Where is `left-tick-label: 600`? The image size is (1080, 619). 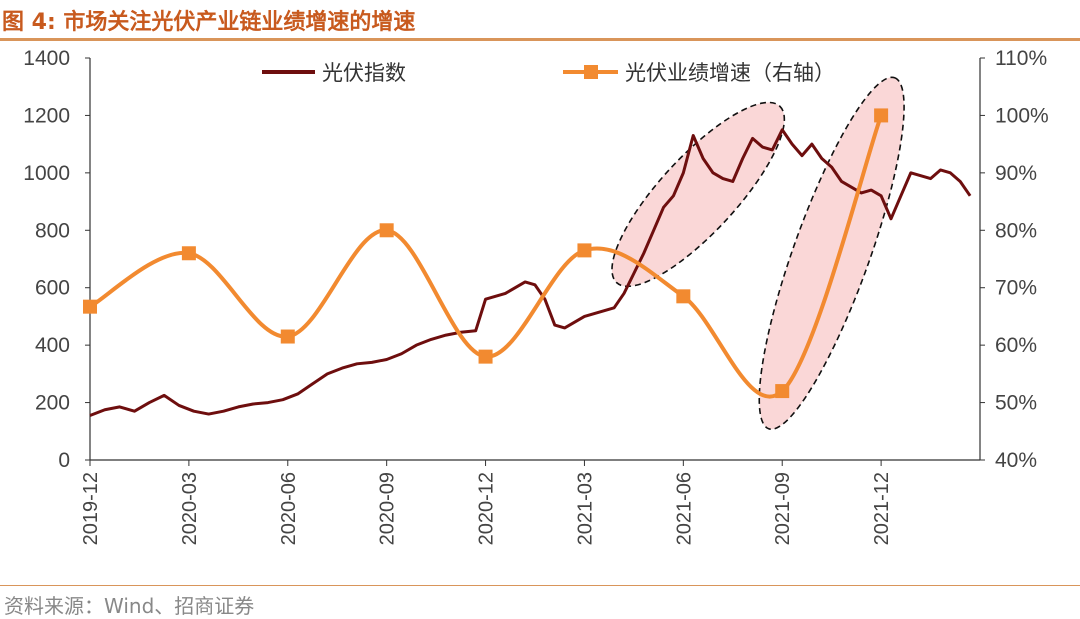 left-tick-label: 600 is located at coordinates (52, 288).